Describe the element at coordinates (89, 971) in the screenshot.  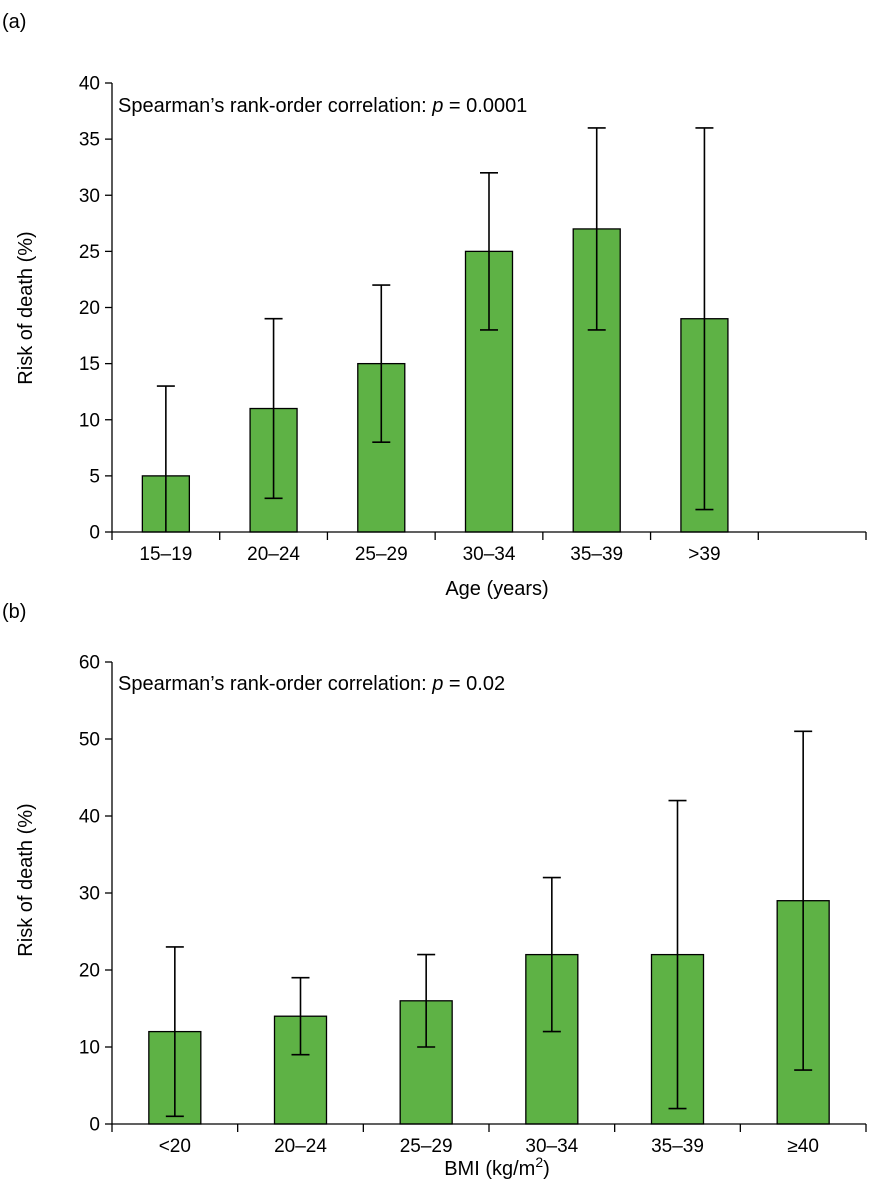
I see `panel-b-y-tick-label-2: 20` at that location.